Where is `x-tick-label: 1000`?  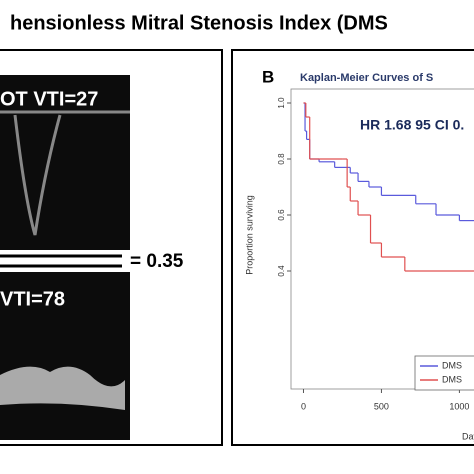
x-tick-label: 1000 is located at coordinates (459, 406).